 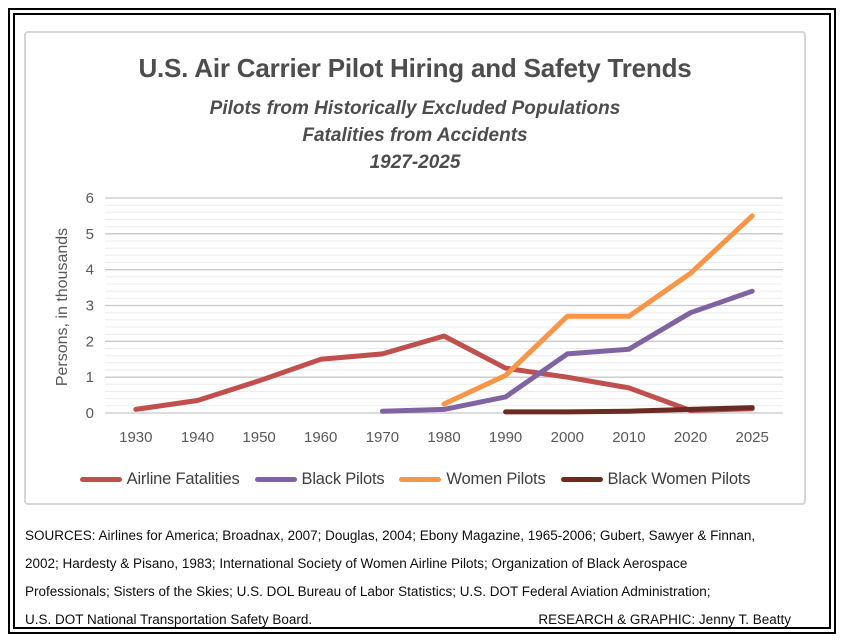 I want to click on y-tick-label: 3, so click(x=90, y=306).